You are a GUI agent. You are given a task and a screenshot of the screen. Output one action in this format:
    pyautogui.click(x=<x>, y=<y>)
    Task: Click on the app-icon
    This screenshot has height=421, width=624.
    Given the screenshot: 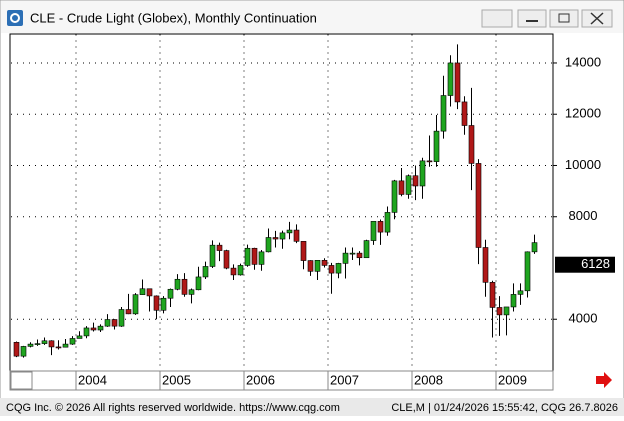 What is the action you would take?
    pyautogui.click(x=15, y=18)
    